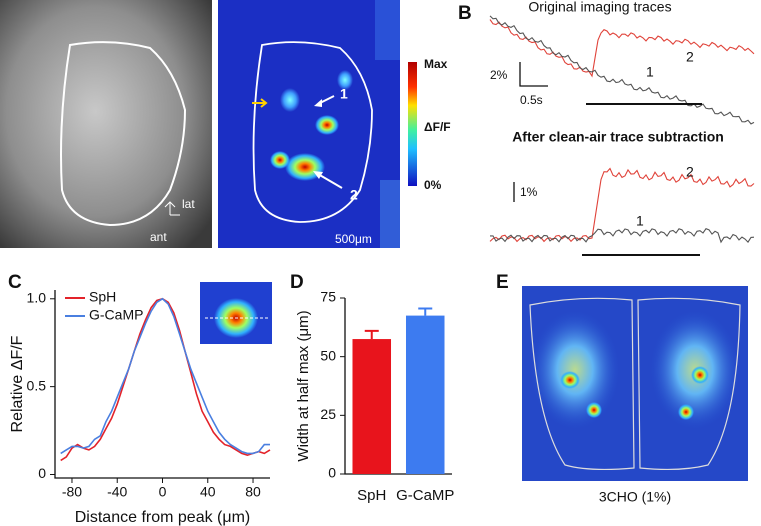 Image resolution: width=761 pixels, height=526 pixels. Describe the element at coordinates (328, 355) in the screenshot. I see `y-tick-label: 50` at that location.